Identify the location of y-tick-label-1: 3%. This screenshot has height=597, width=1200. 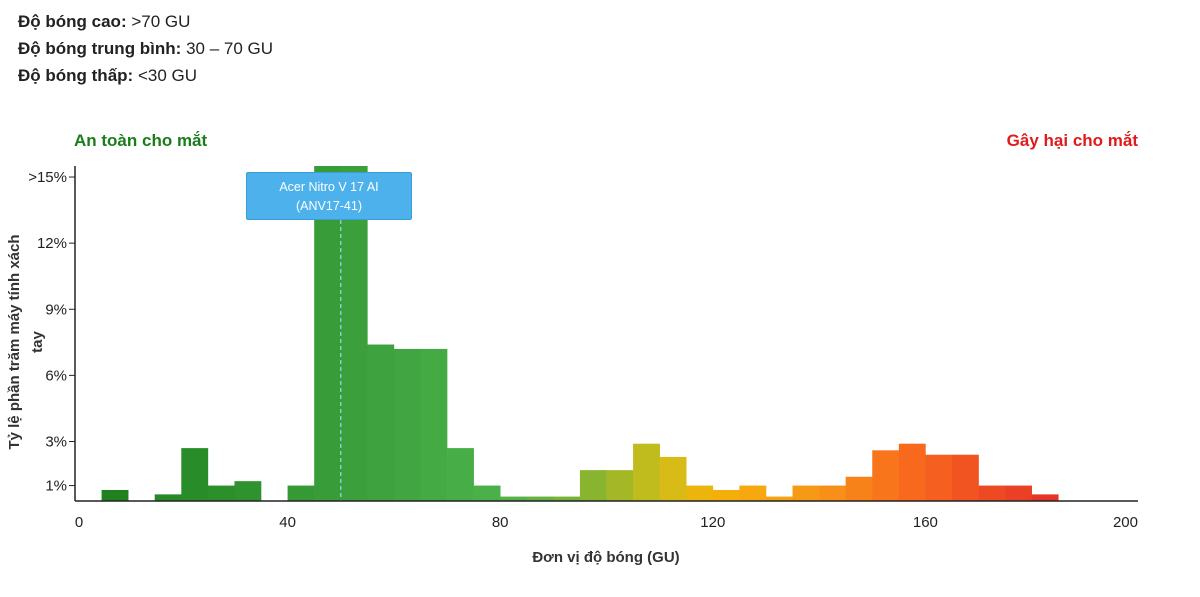
(56, 441).